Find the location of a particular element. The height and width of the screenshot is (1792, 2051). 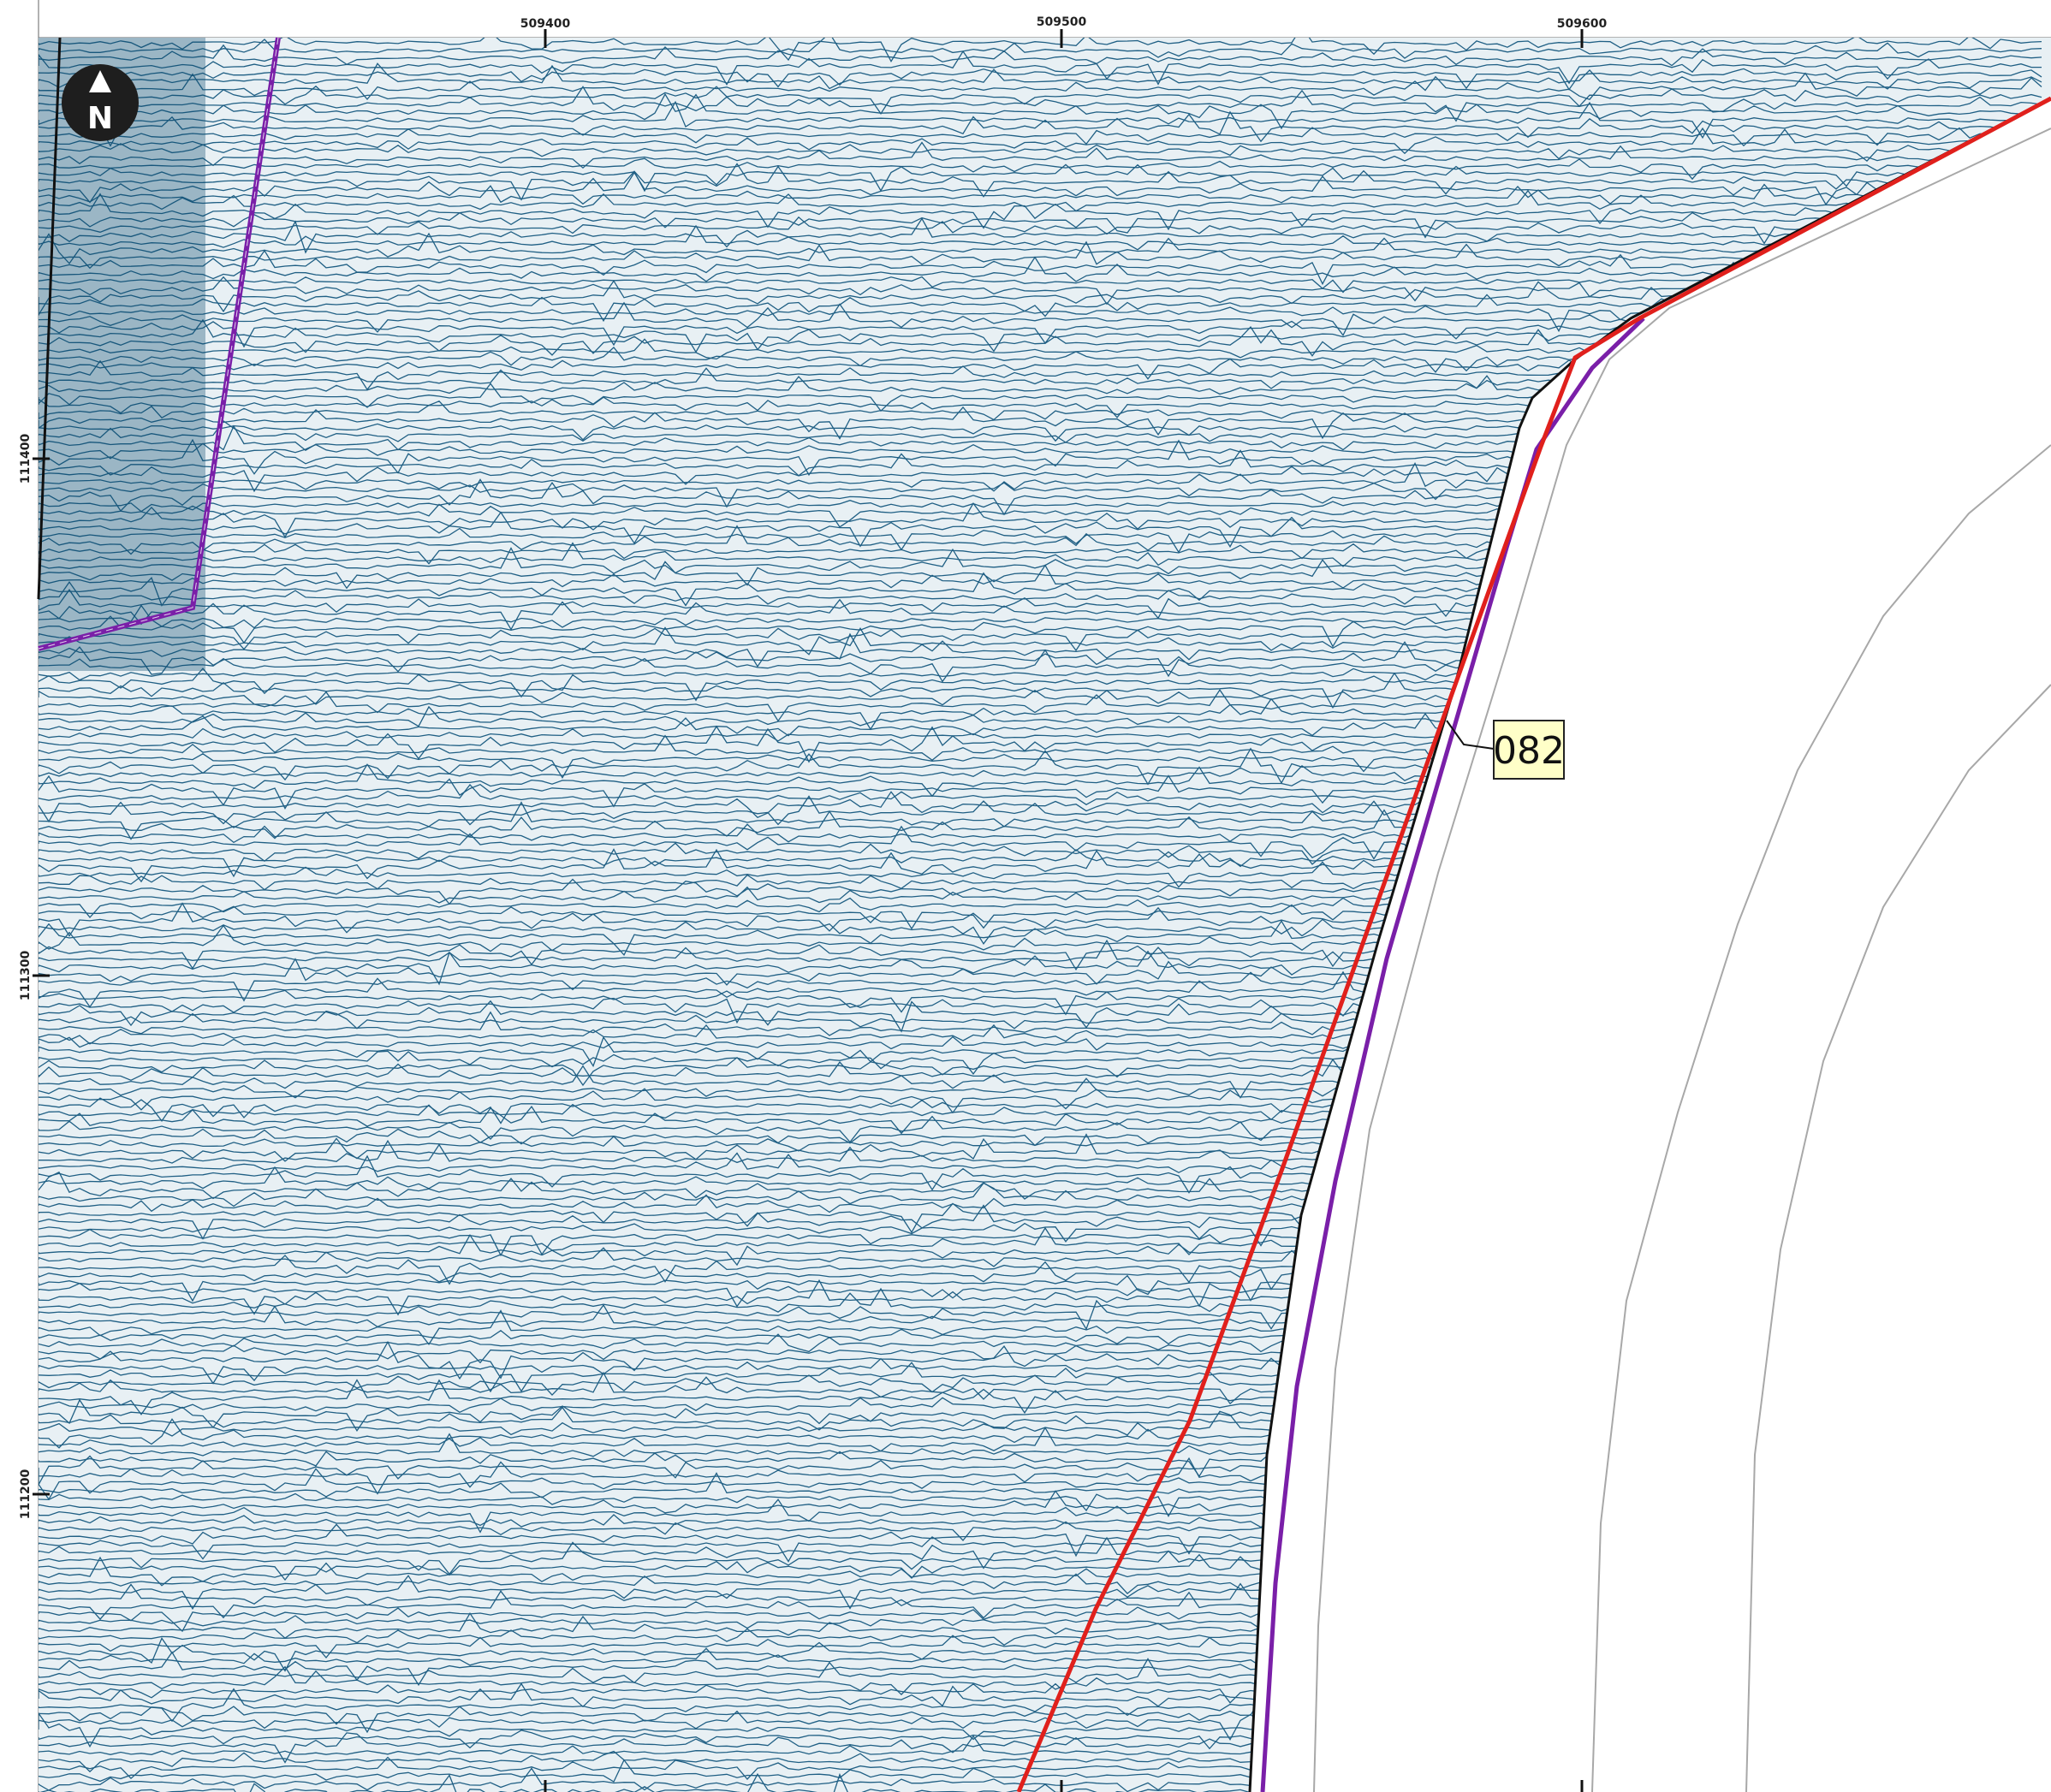

callout-label-text: 082 is located at coordinates (1529, 751).